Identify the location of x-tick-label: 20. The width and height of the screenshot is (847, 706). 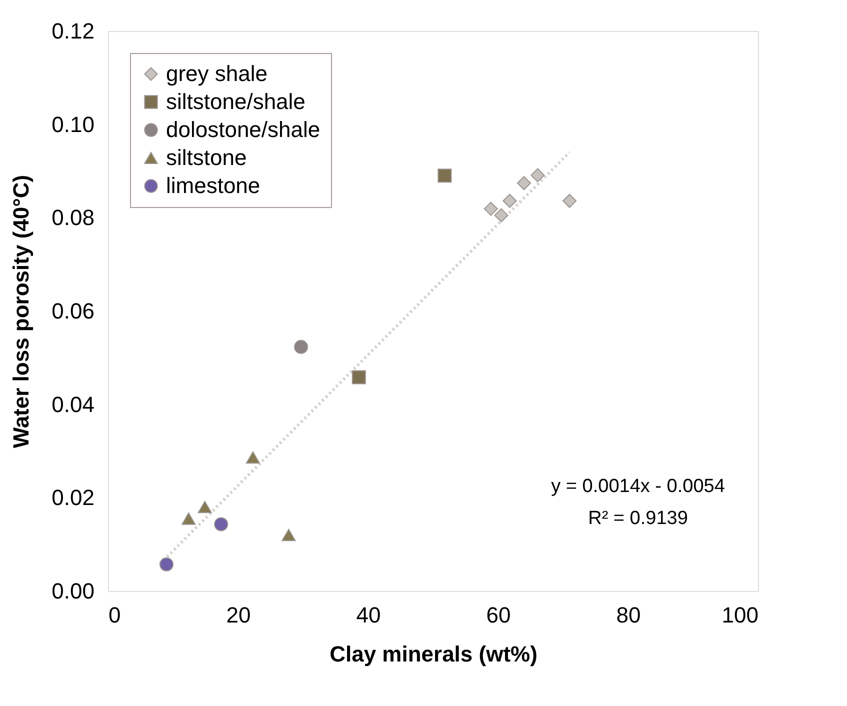
(238, 615).